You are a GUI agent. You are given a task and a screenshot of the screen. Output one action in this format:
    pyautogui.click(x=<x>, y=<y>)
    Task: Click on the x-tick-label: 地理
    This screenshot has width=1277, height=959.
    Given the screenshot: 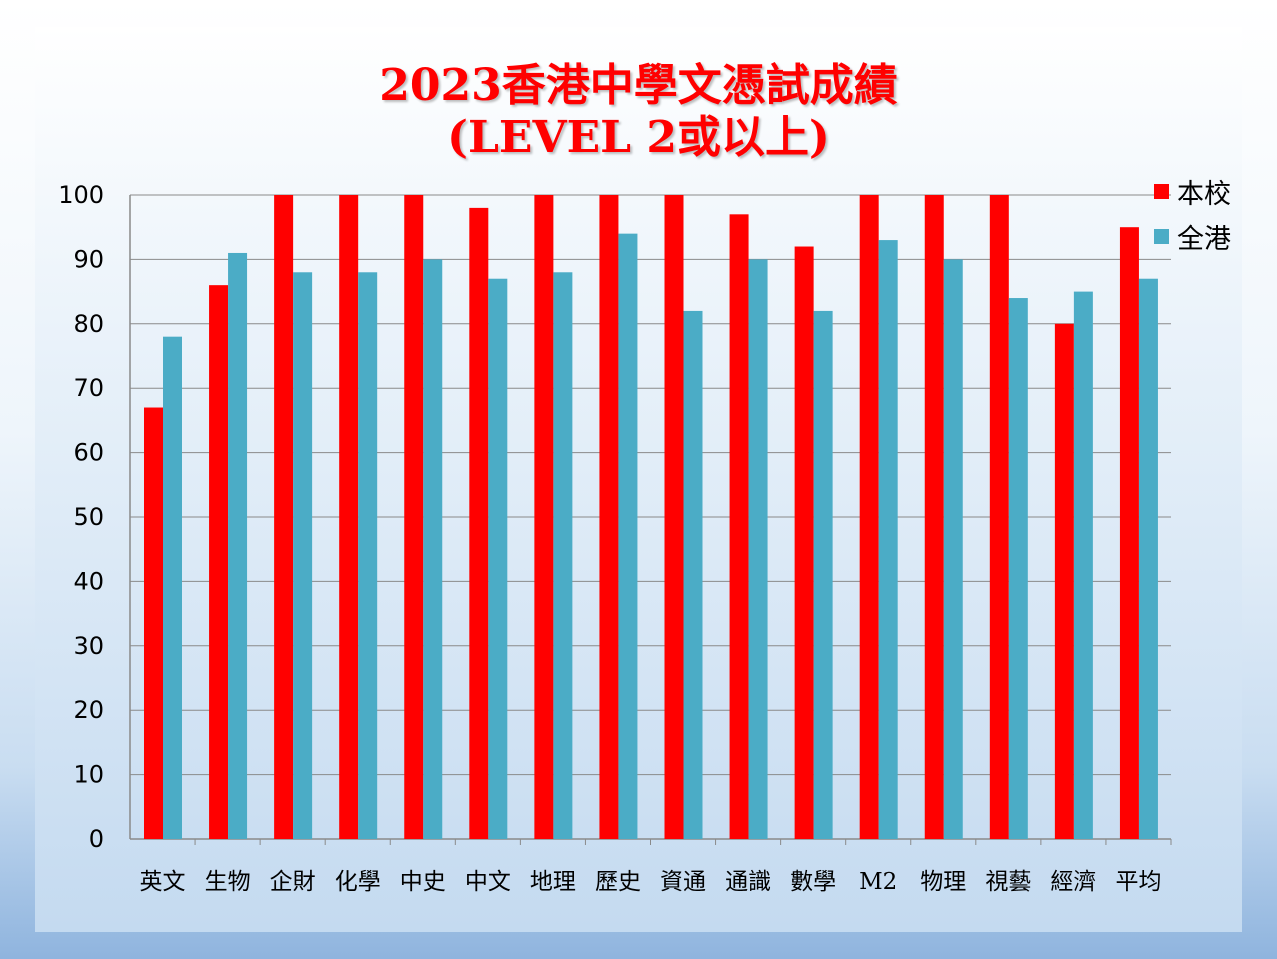 What is the action you would take?
    pyautogui.click(x=553, y=882)
    